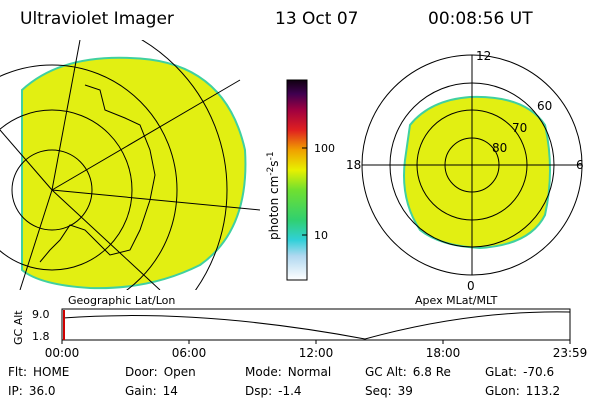  Describe the element at coordinates (483, 56) in the screenshot. I see `mlt-label: 12` at that location.